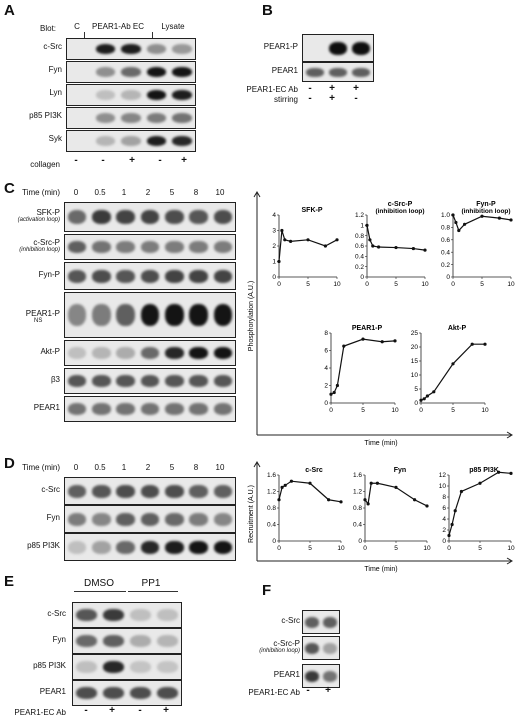  Describe the element at coordinates (148, 192) in the screenshot. I see `panel-c-time-tick: 2` at that location.